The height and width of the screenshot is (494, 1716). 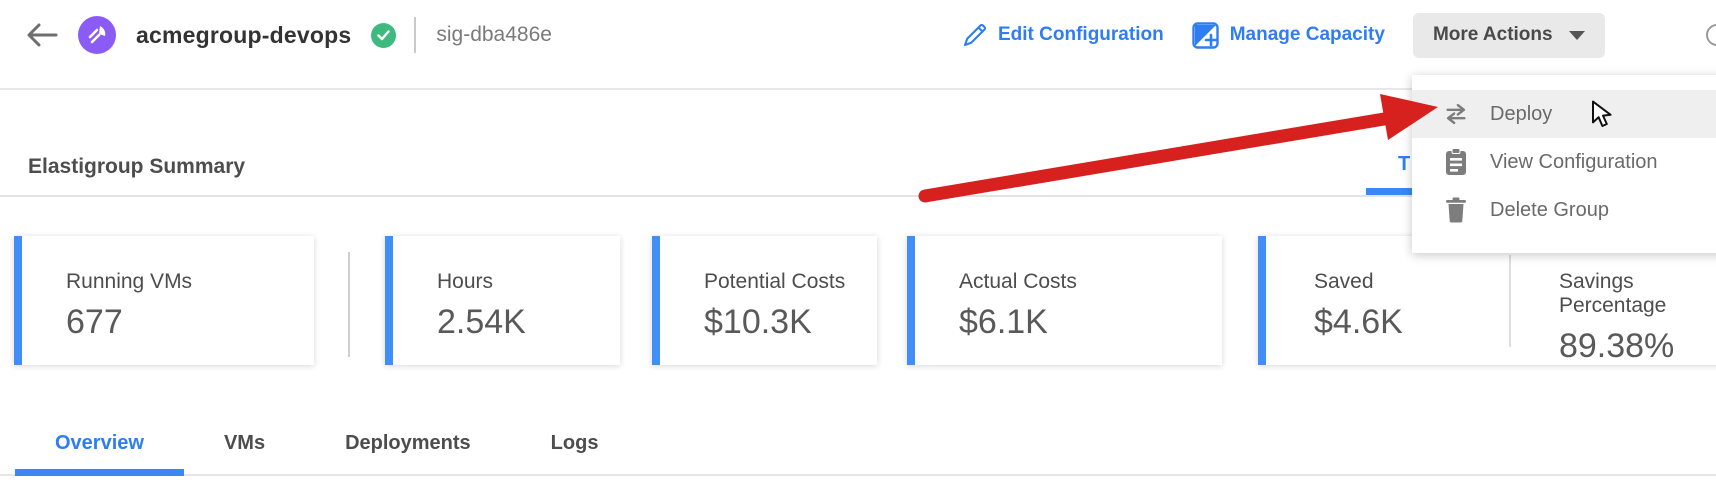 I want to click on manage-capacity-button: Manage Capacity, so click(x=1288, y=35).